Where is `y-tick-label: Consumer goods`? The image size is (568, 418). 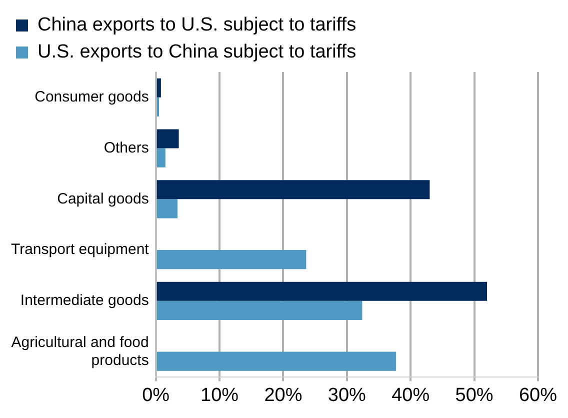
y-tick-label: Consumer goods is located at coordinates (91, 97).